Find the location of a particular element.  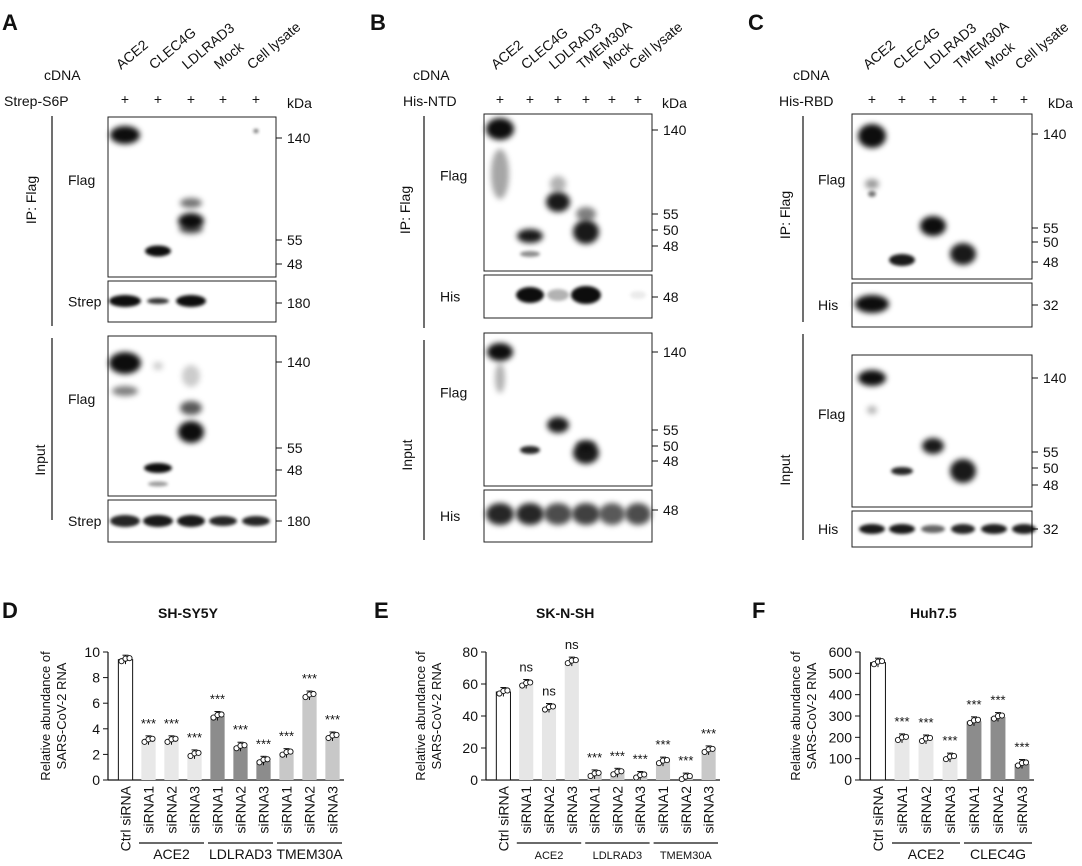

panel-letter-B: B is located at coordinates (378, 22).